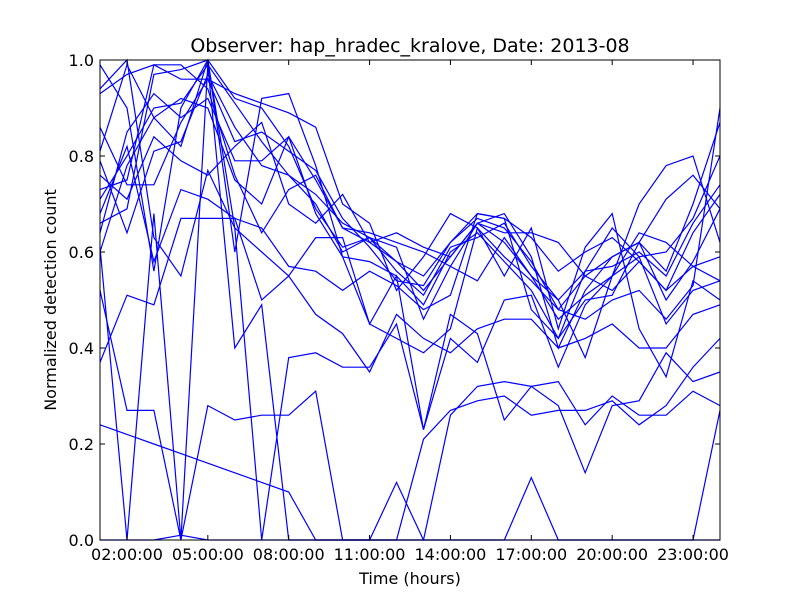 This screenshot has height=600, width=800. Describe the element at coordinates (289, 554) in the screenshot. I see `x-tick-label: 08:00:00` at that location.